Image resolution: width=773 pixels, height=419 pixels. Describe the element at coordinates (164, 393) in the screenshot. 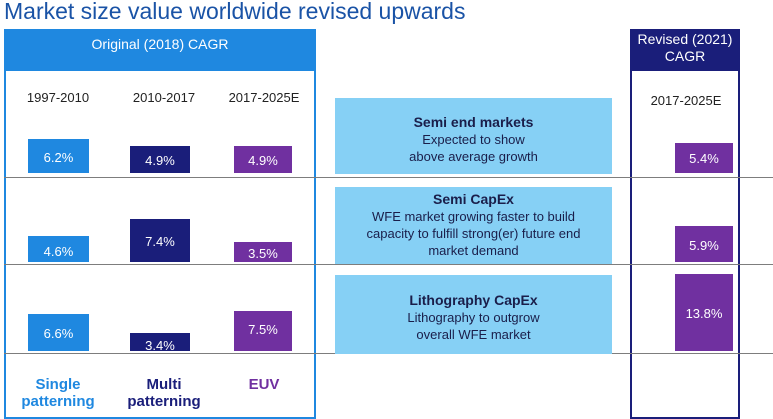

I see `label-multi-patterning: Multi patterning` at that location.